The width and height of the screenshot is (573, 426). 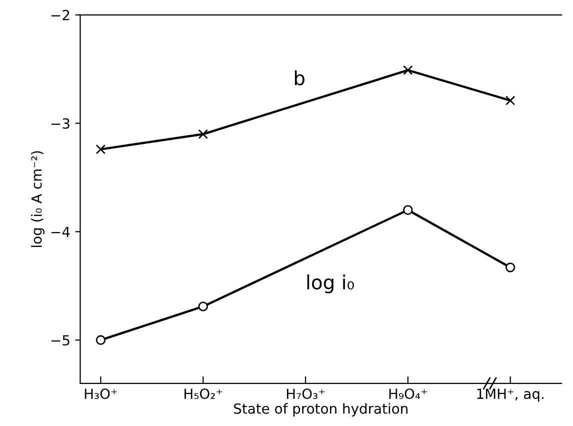 What do you see at coordinates (203, 394) in the screenshot?
I see `x-tick-label: H₅O₂⁺` at bounding box center [203, 394].